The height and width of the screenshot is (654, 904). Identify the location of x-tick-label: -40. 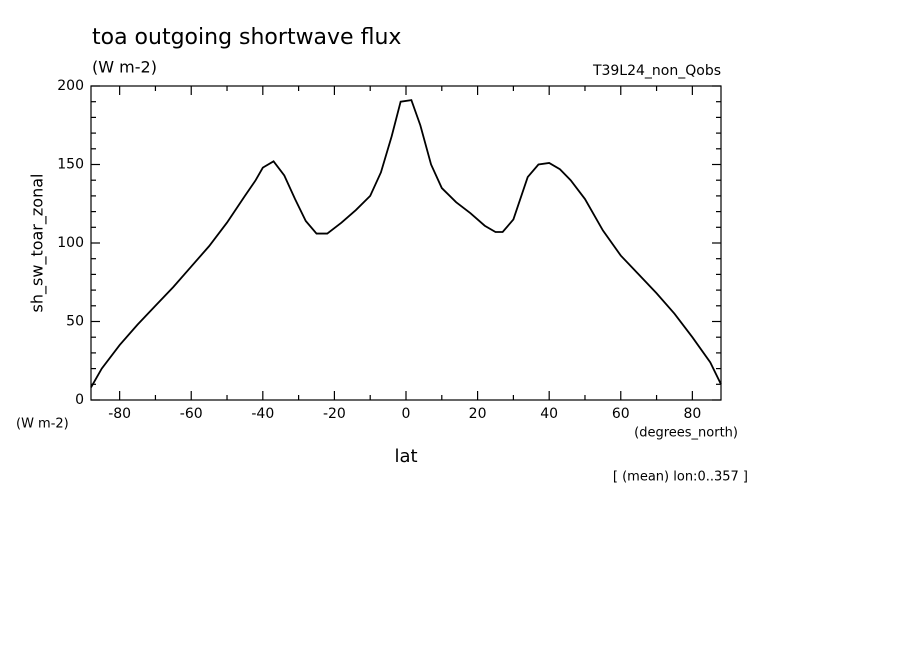
(262, 414).